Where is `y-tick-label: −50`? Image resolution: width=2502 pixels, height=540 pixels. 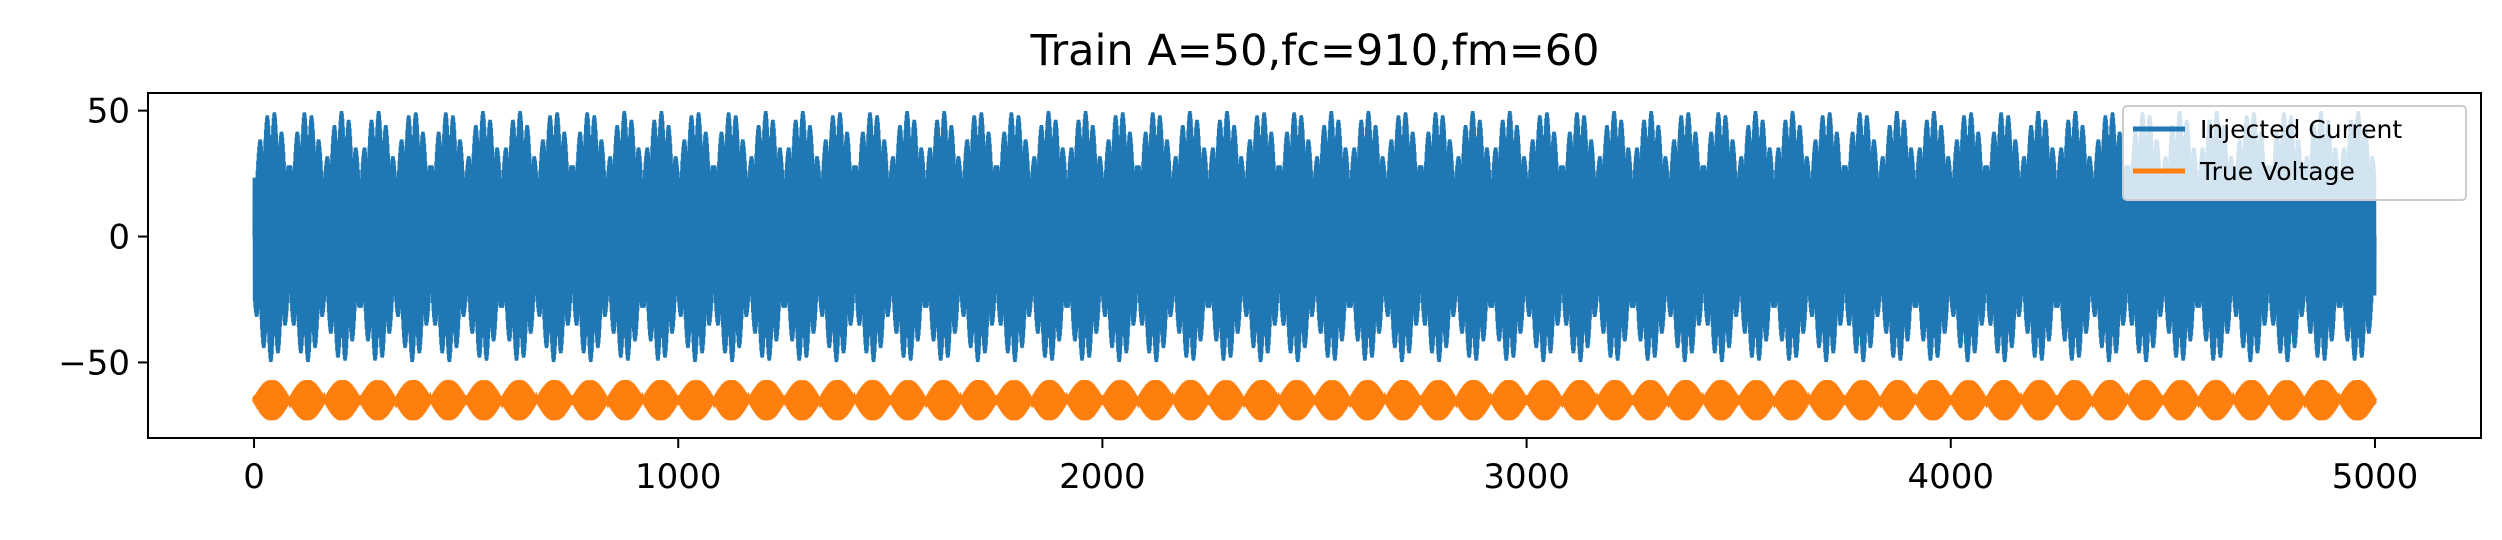
y-tick-label: −50 is located at coordinates (94, 363).